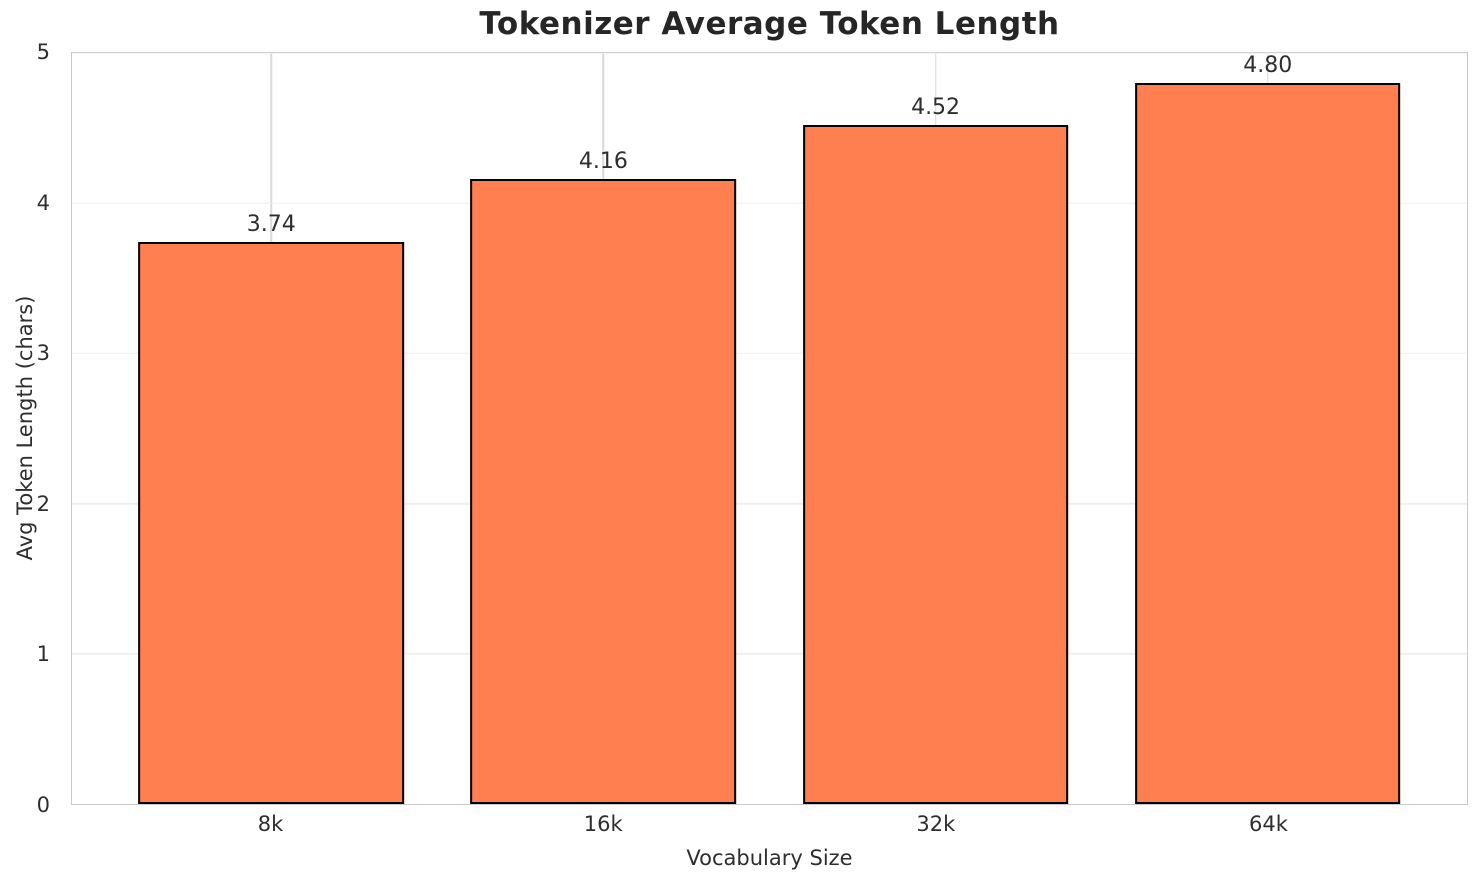 The width and height of the screenshot is (1483, 885). Describe the element at coordinates (769, 858) in the screenshot. I see `x-axis-label: Vocabulary Size` at that location.